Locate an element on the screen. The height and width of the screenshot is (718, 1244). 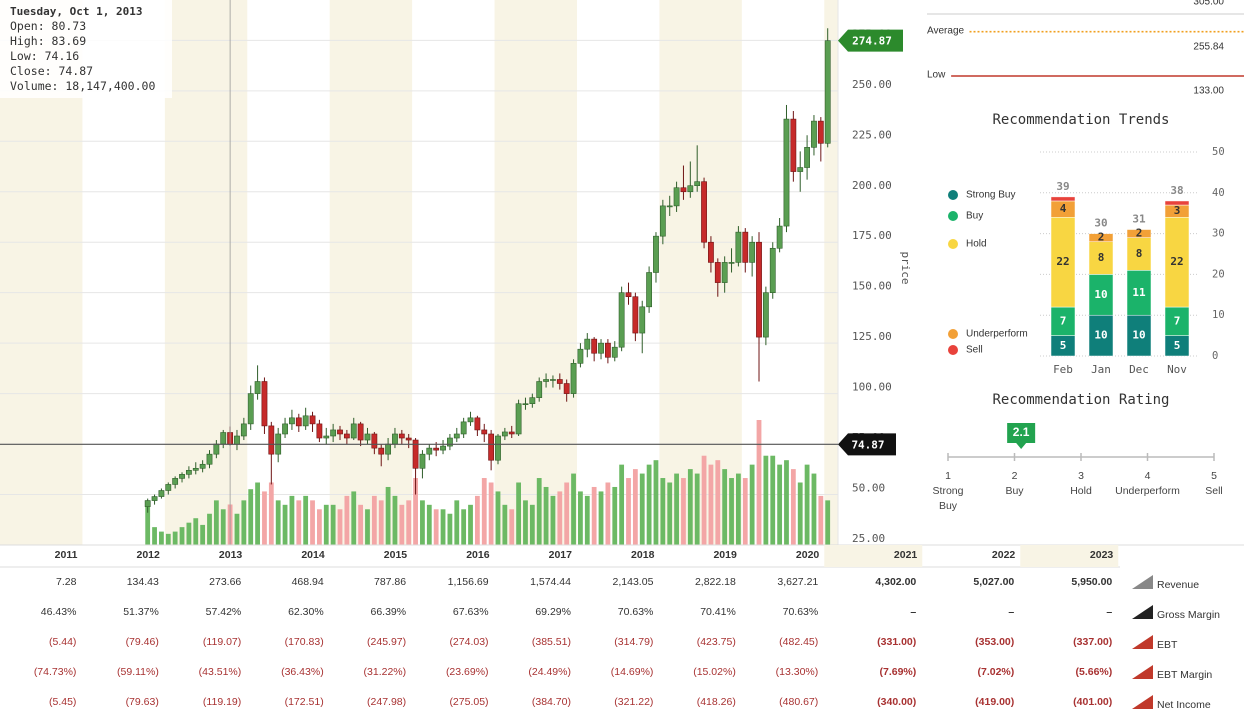
x-tick-label: Nov is located at coordinates (1177, 369).